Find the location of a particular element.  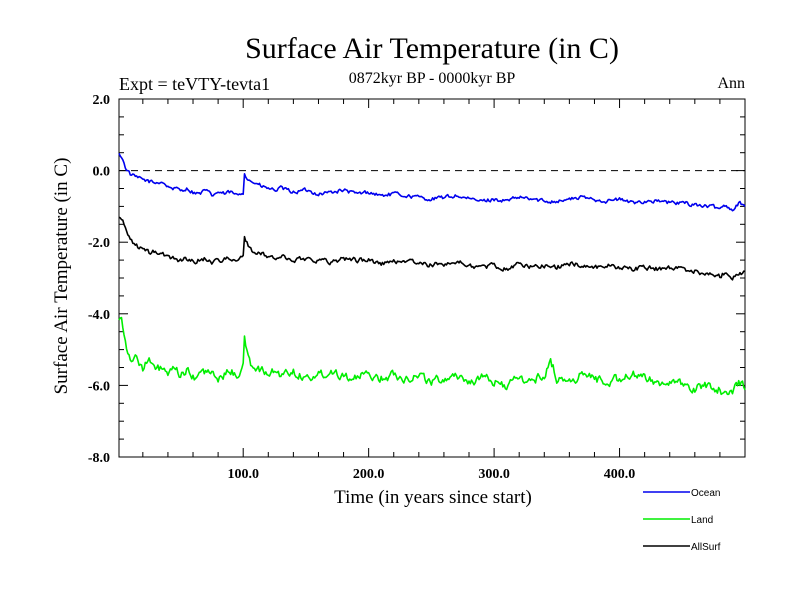

y-tick-label: -4.0 is located at coordinates (99, 315).